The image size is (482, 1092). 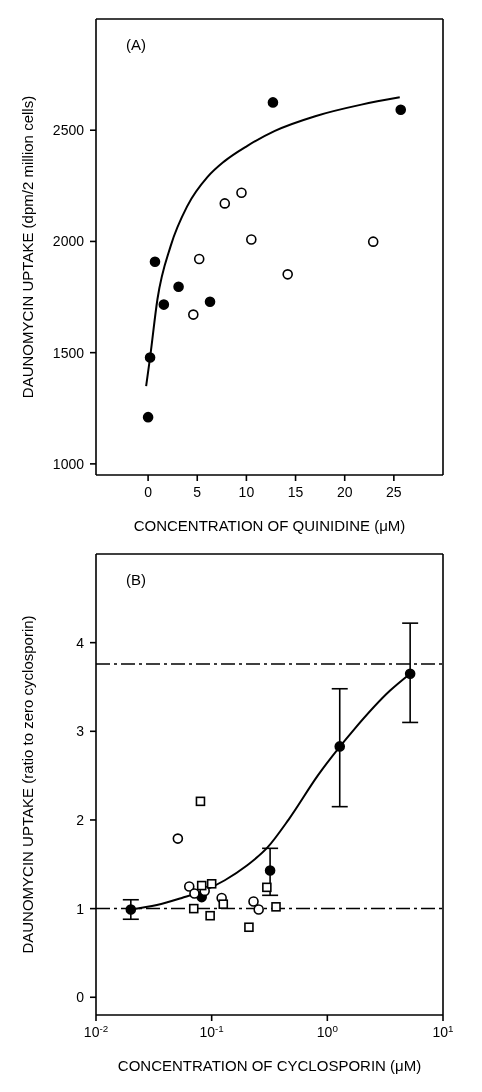 I want to click on y-tick-label: 2000, so click(x=68, y=241).